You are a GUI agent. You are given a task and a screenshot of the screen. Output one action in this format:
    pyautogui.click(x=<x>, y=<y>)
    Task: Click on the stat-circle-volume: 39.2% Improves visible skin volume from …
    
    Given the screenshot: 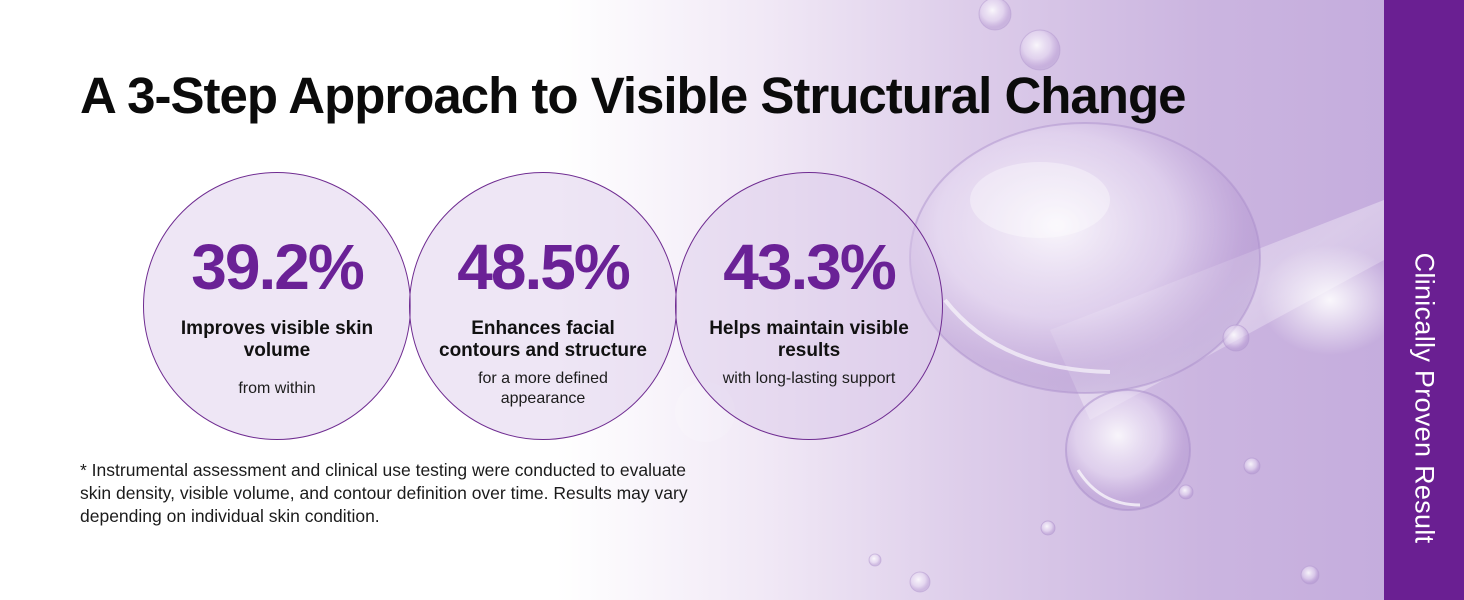 What is the action you would take?
    pyautogui.click(x=277, y=306)
    